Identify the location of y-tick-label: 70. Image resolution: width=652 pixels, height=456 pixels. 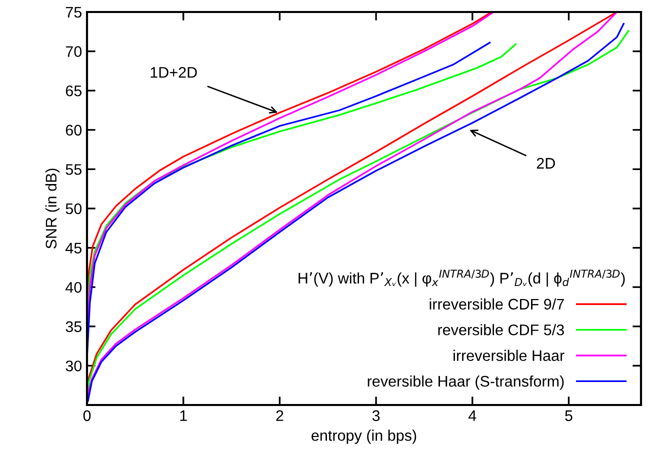
(74, 51).